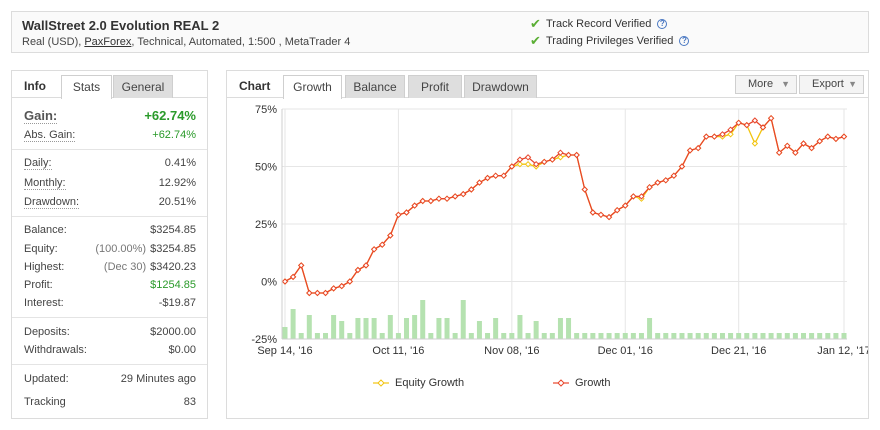 The image size is (880, 430). Describe the element at coordinates (170, 115) in the screenshot. I see `gain-value: +62.74%` at that location.